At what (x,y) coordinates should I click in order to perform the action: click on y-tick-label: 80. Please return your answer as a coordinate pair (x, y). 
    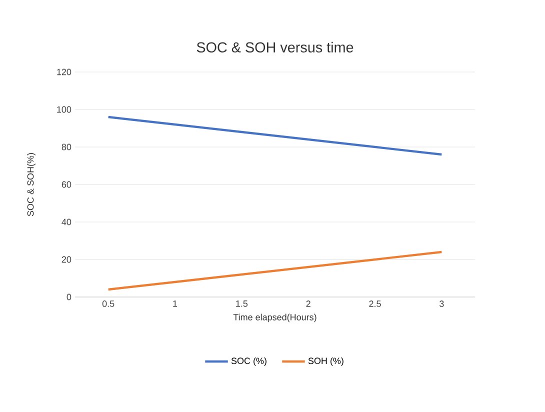
    Looking at the image, I should click on (67, 147).